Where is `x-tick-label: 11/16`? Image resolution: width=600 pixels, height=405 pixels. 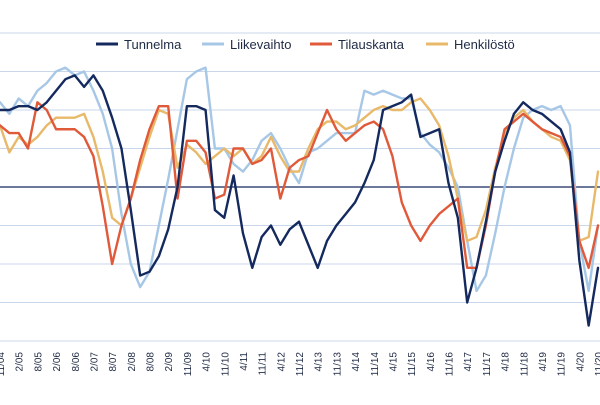 x-tick-label: 11/16 is located at coordinates (450, 364).